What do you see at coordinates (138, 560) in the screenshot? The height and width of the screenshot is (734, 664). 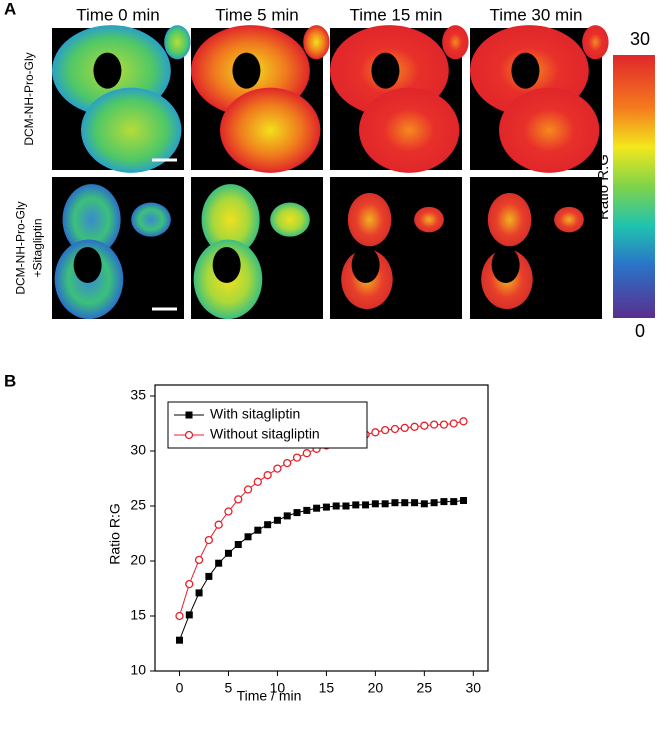 I see `y-tick-label: 20` at bounding box center [138, 560].